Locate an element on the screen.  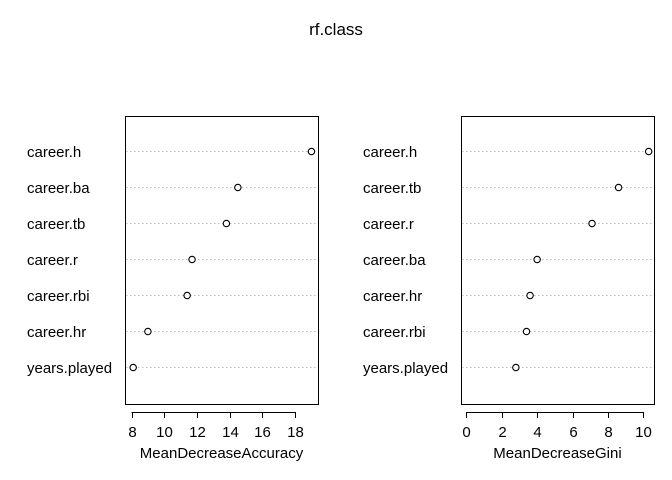
x-tick-label: 12 is located at coordinates (197, 432).